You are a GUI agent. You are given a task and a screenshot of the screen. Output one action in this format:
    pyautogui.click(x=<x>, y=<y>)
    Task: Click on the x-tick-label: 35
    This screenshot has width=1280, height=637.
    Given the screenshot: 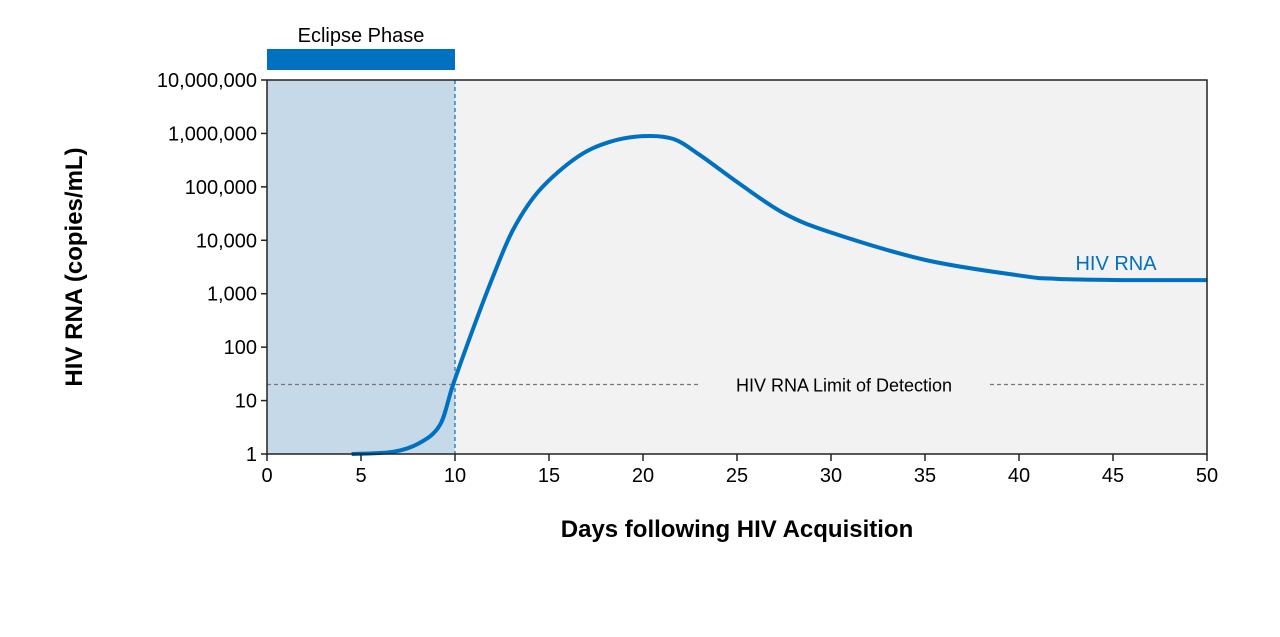 What is the action you would take?
    pyautogui.click(x=925, y=476)
    